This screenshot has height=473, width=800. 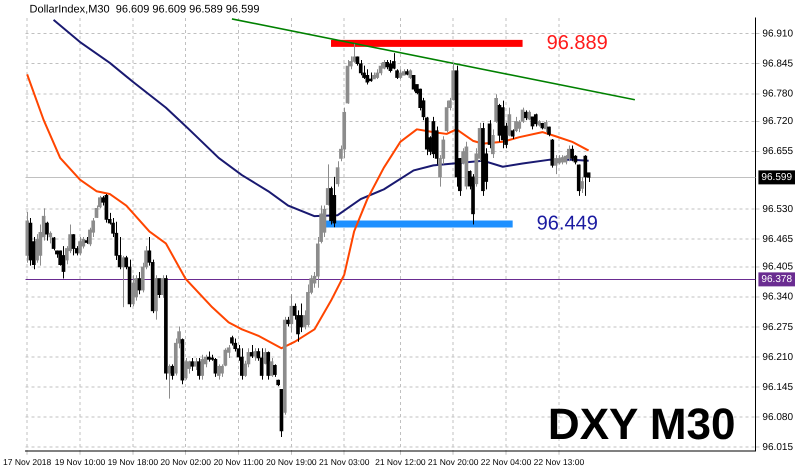 What do you see at coordinates (642, 424) in the screenshot?
I see `annotation: DXY M30` at bounding box center [642, 424].